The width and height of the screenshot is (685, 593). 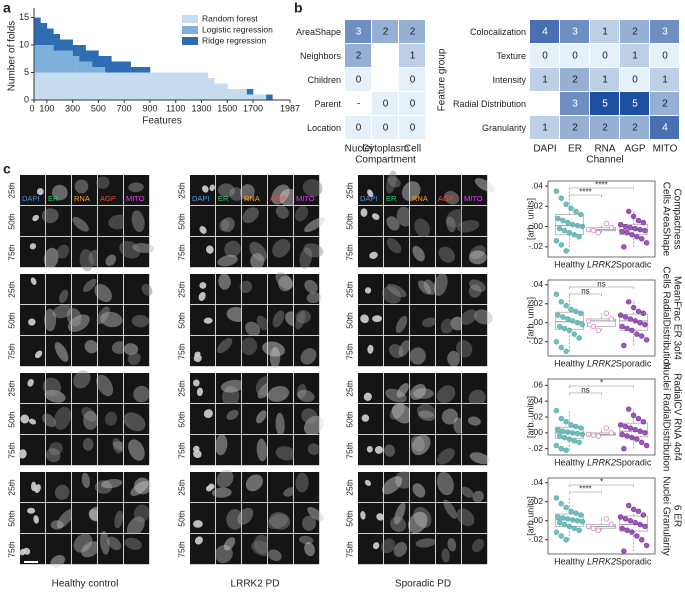 I want to click on y-tick-label: 10, so click(x=24, y=44).